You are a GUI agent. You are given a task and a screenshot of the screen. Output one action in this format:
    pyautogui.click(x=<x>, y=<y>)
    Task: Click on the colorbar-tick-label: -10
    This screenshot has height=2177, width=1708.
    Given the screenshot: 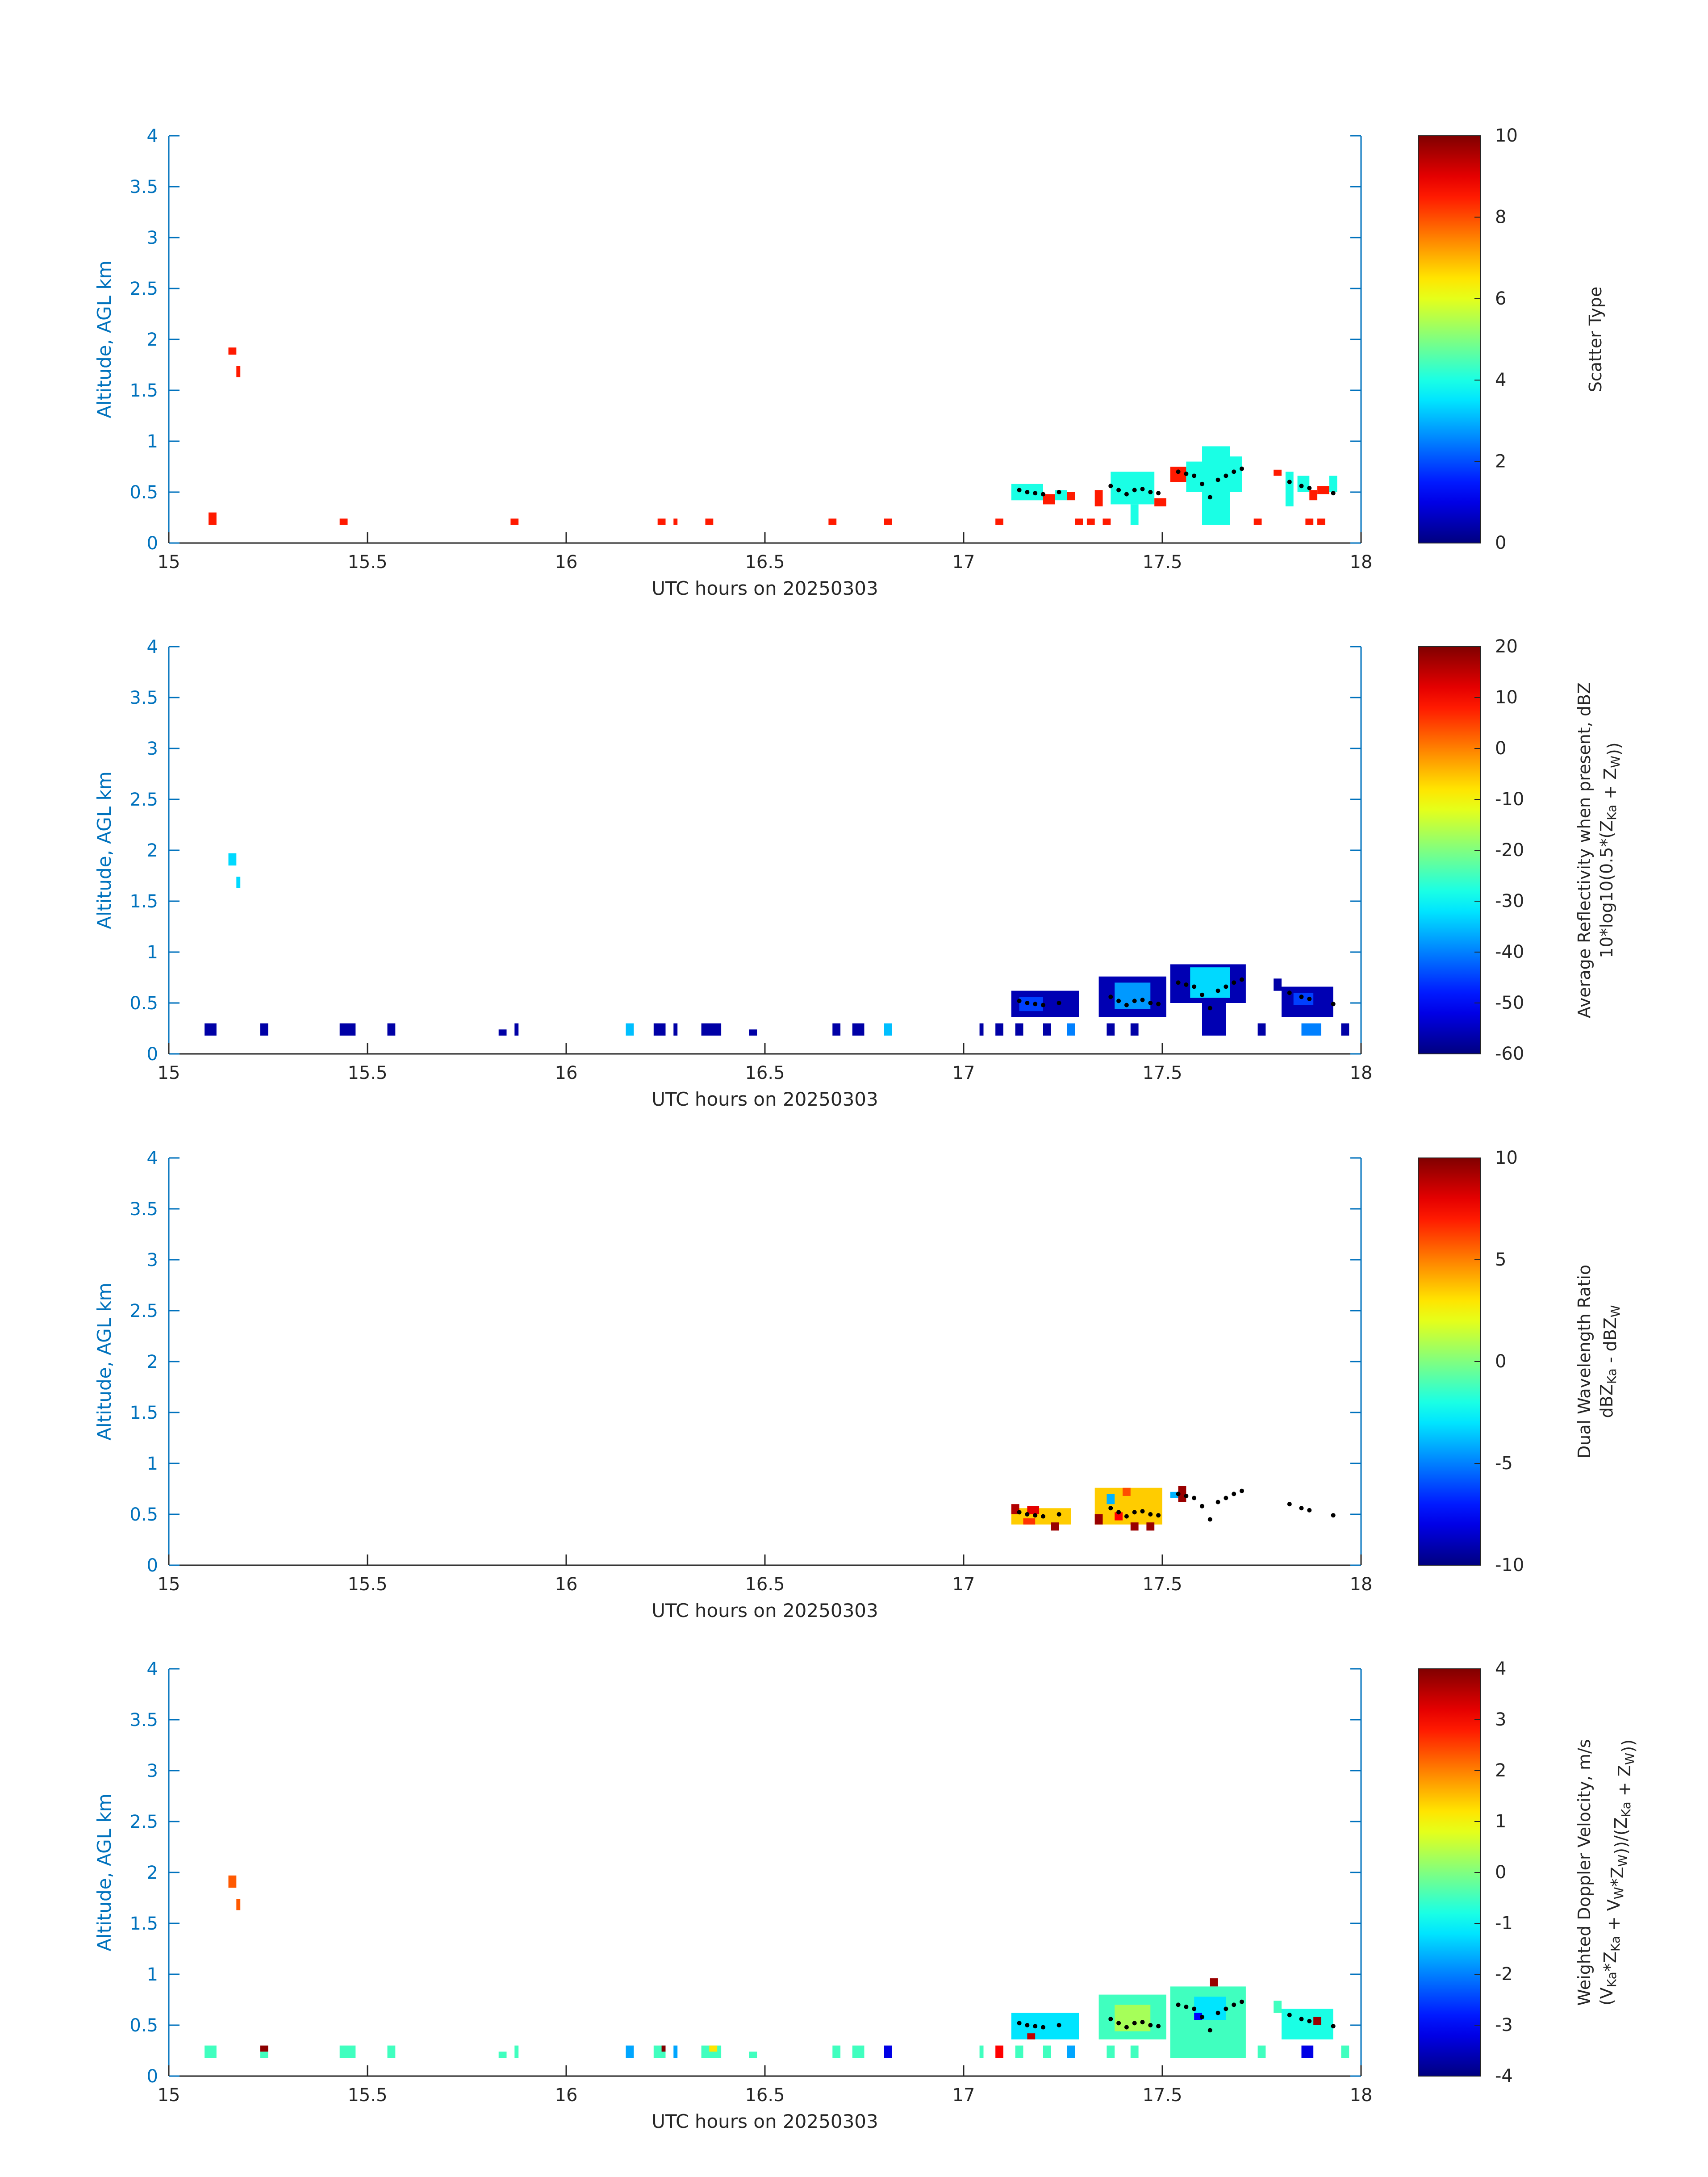 What is the action you would take?
    pyautogui.click(x=1509, y=799)
    